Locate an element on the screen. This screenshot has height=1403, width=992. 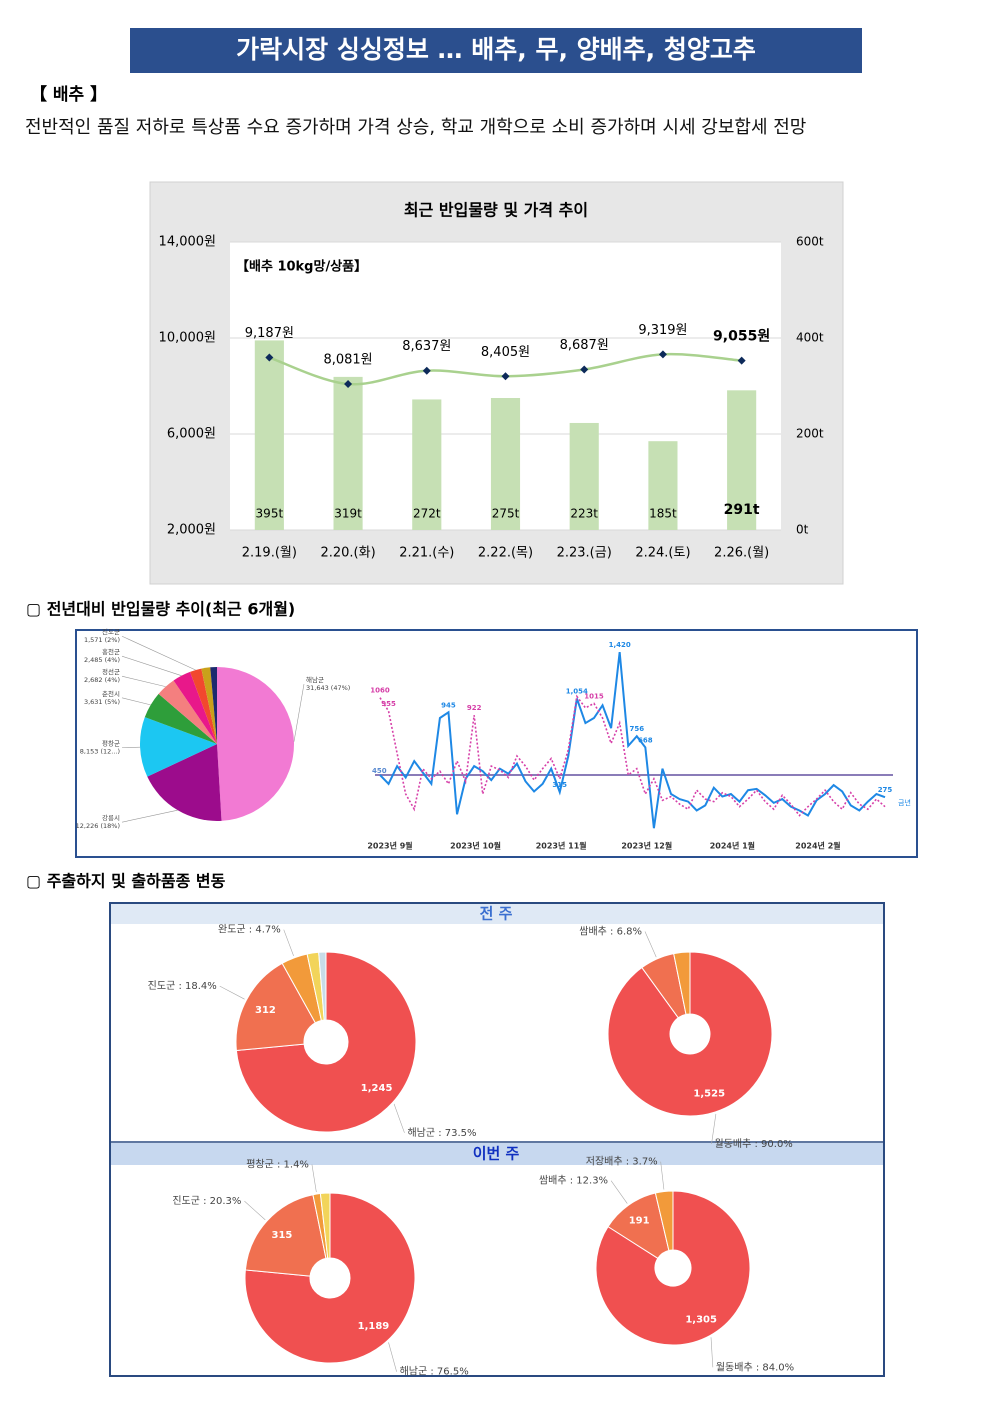
slice-label: 3,631 (5%) is located at coordinates (102, 702).